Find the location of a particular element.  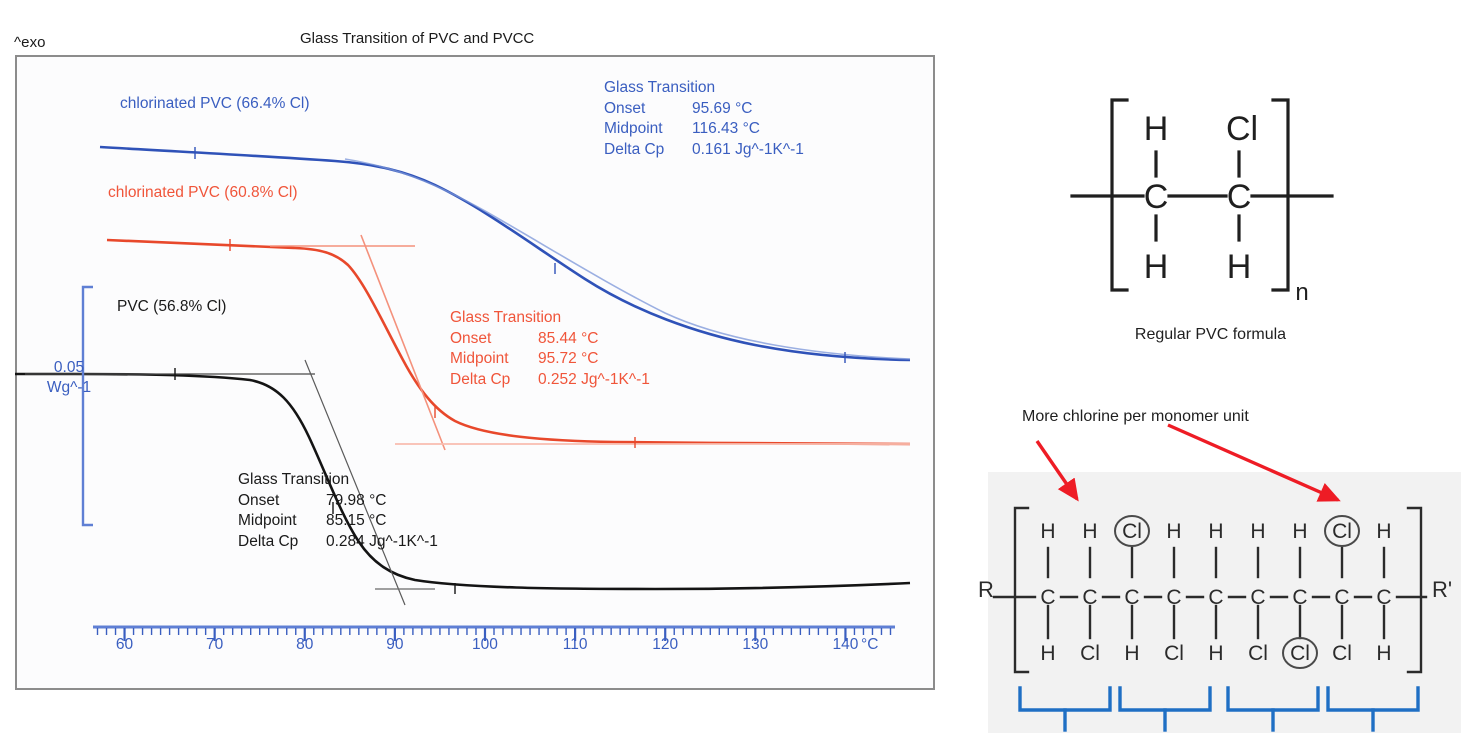

value-onset: 85.44 °C is located at coordinates (568, 338).